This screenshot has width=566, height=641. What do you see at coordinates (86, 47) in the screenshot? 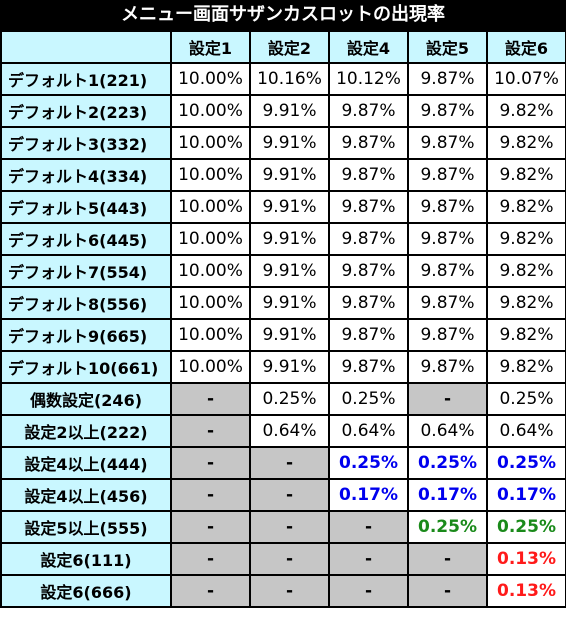
I see `corner-cell` at bounding box center [86, 47].